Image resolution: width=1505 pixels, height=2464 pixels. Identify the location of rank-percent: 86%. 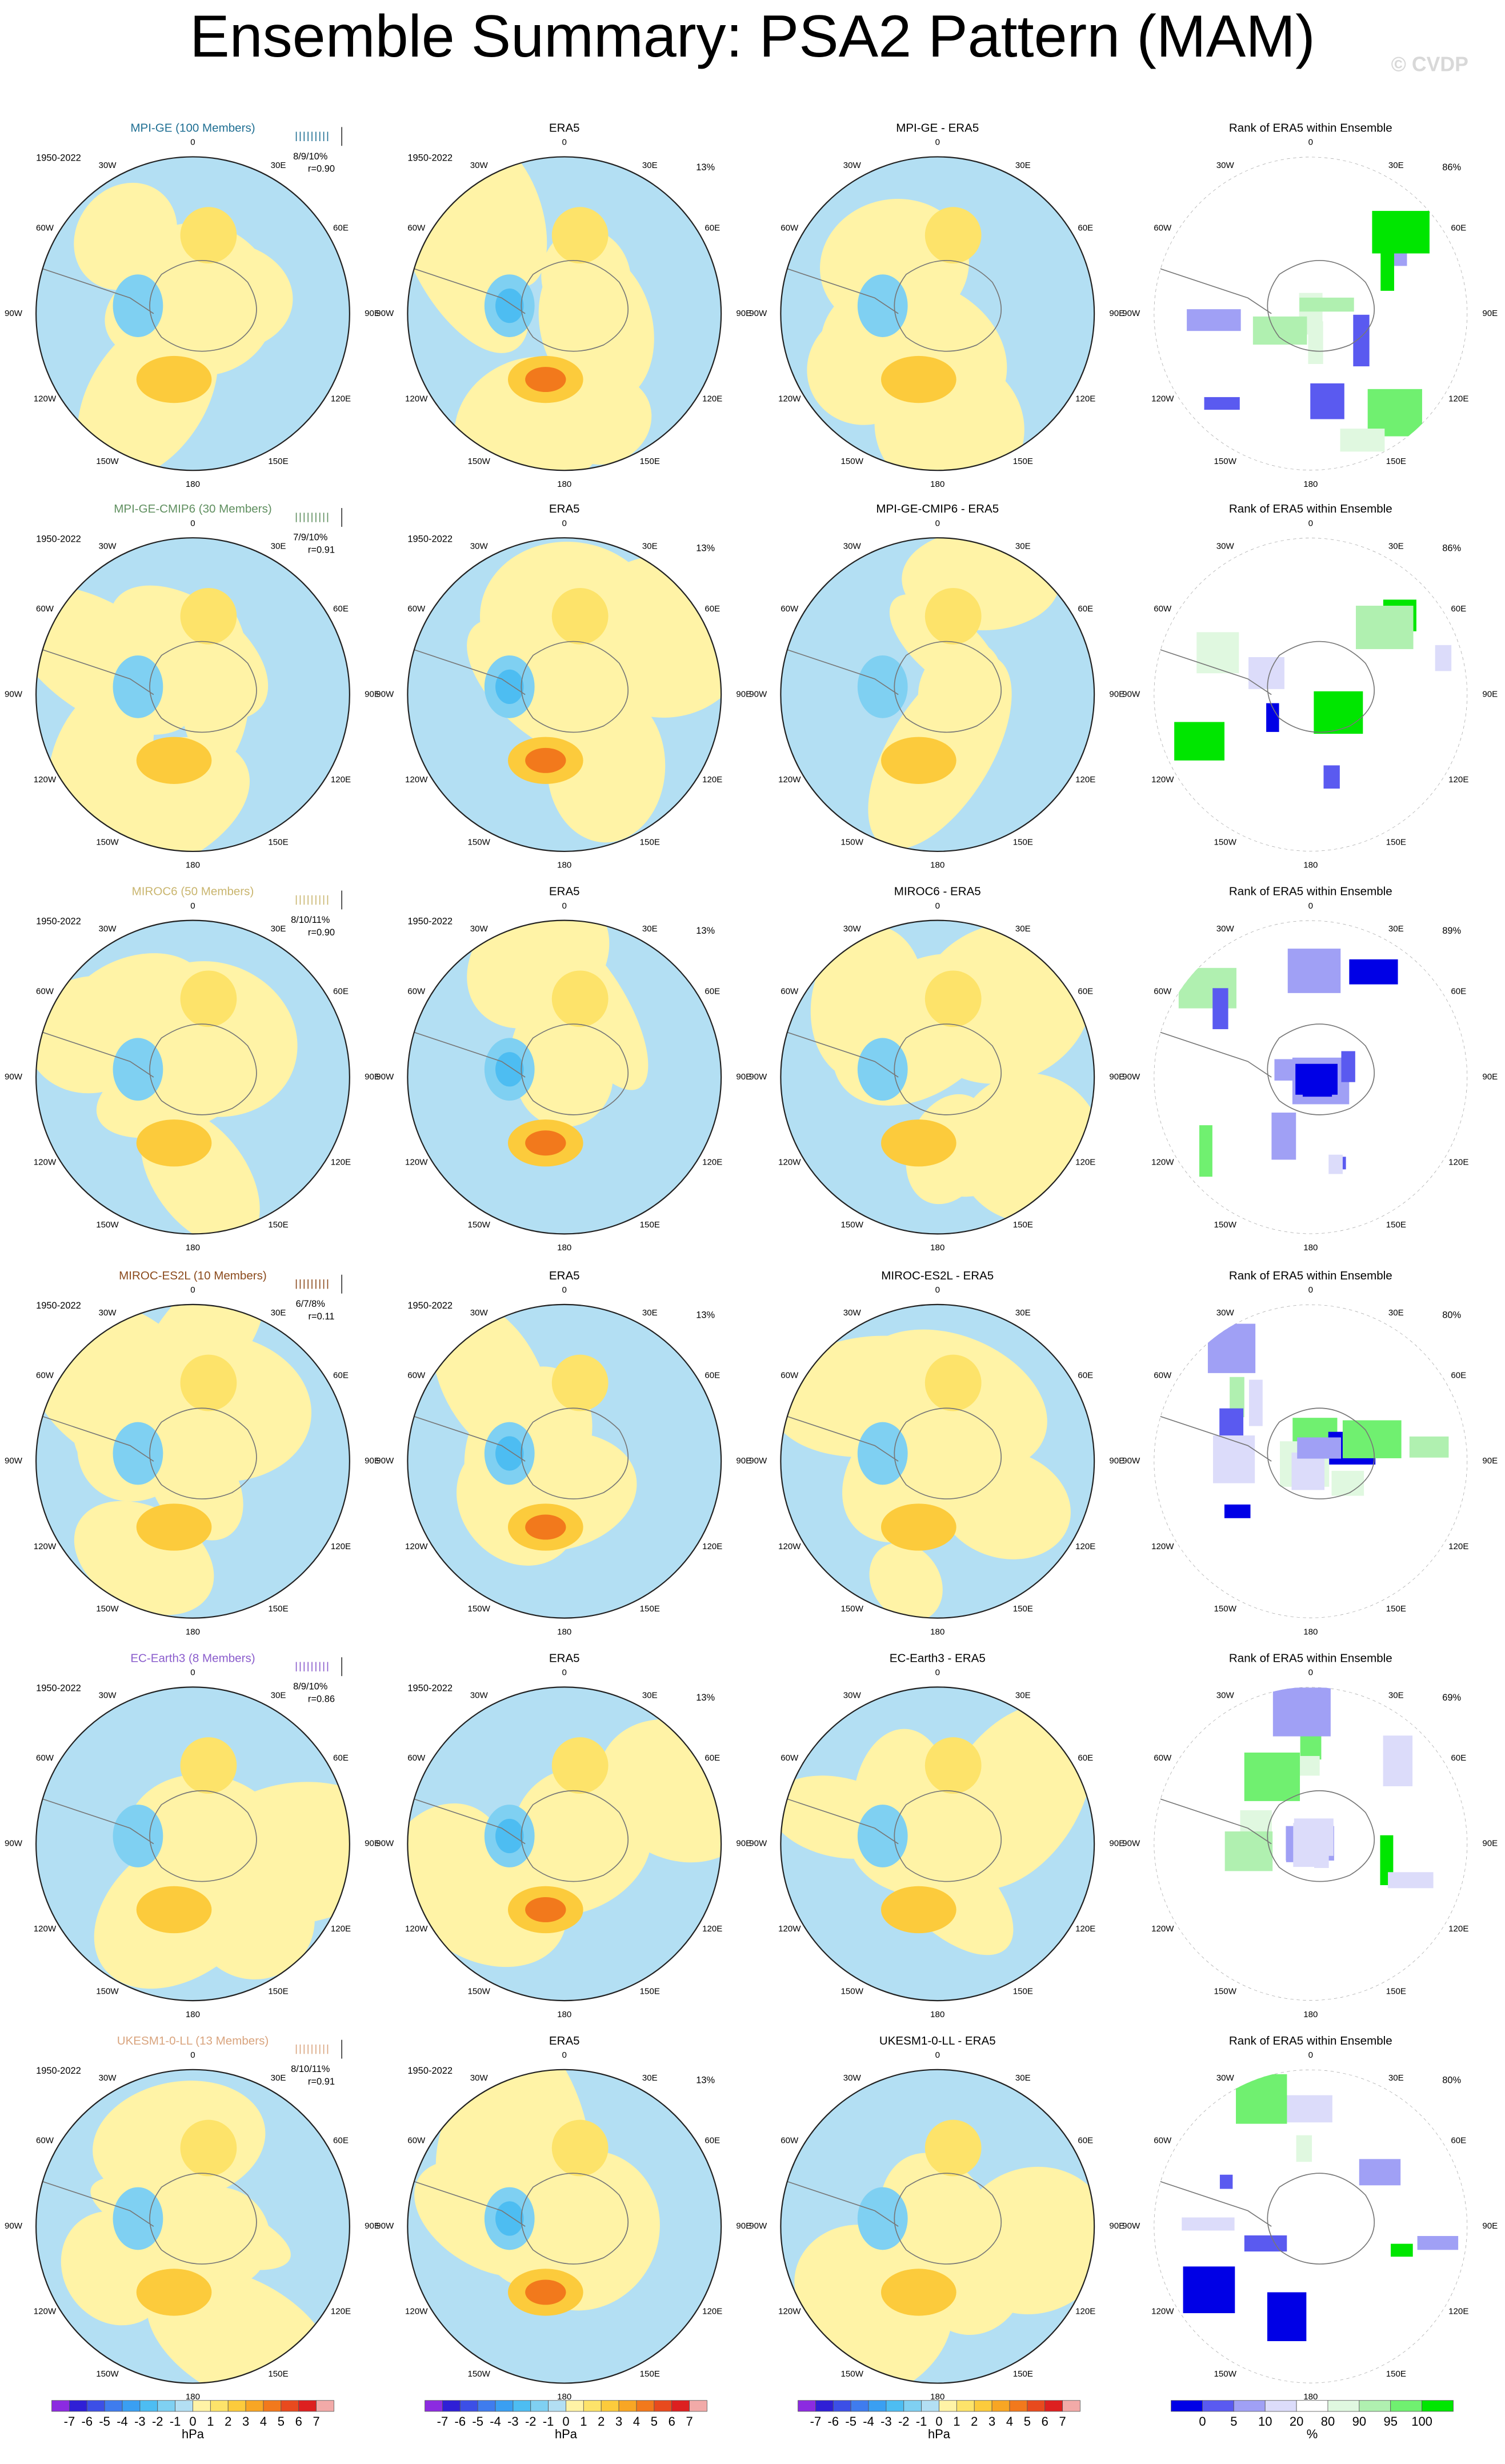
(1451, 167).